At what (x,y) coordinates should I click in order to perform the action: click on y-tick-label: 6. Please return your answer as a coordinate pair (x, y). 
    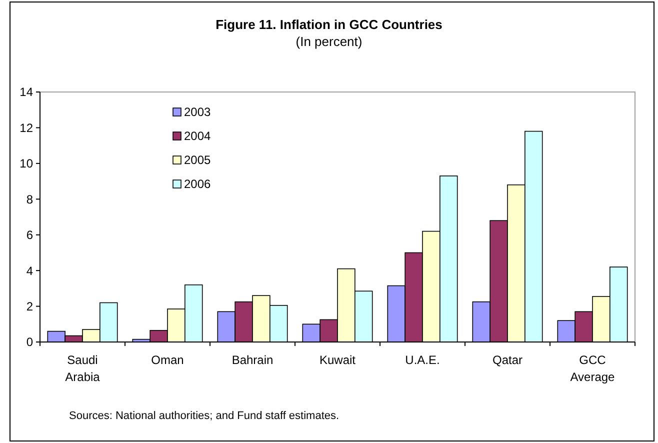
    Looking at the image, I should click on (30, 235).